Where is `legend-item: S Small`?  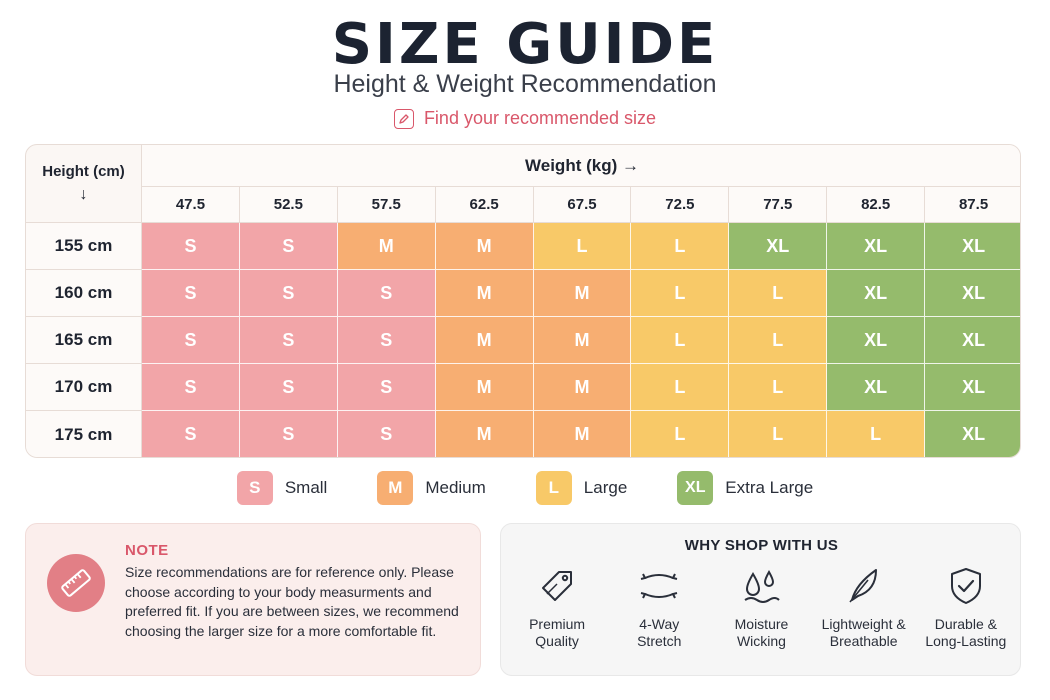 legend-item: S Small is located at coordinates (282, 488).